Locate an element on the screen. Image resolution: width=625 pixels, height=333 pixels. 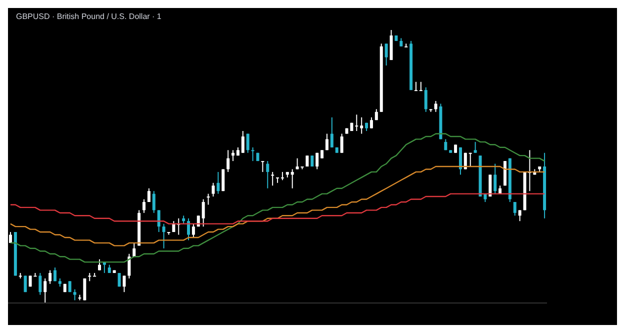
chart-title: GBPUSD · British Pound / U.S. Dollar · 1 is located at coordinates (89, 16).